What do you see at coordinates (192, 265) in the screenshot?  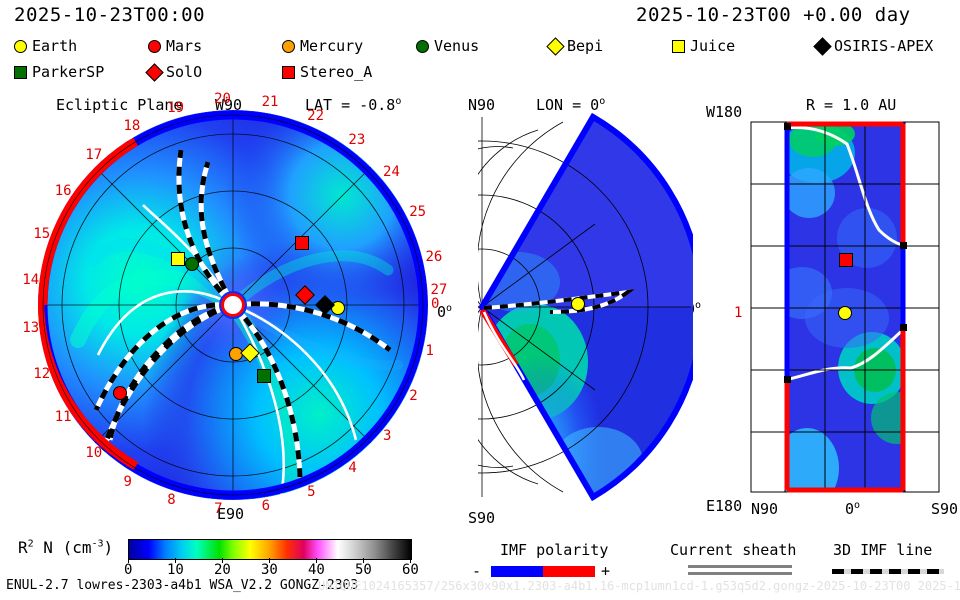 I see `body-marker-venus` at bounding box center [192, 265].